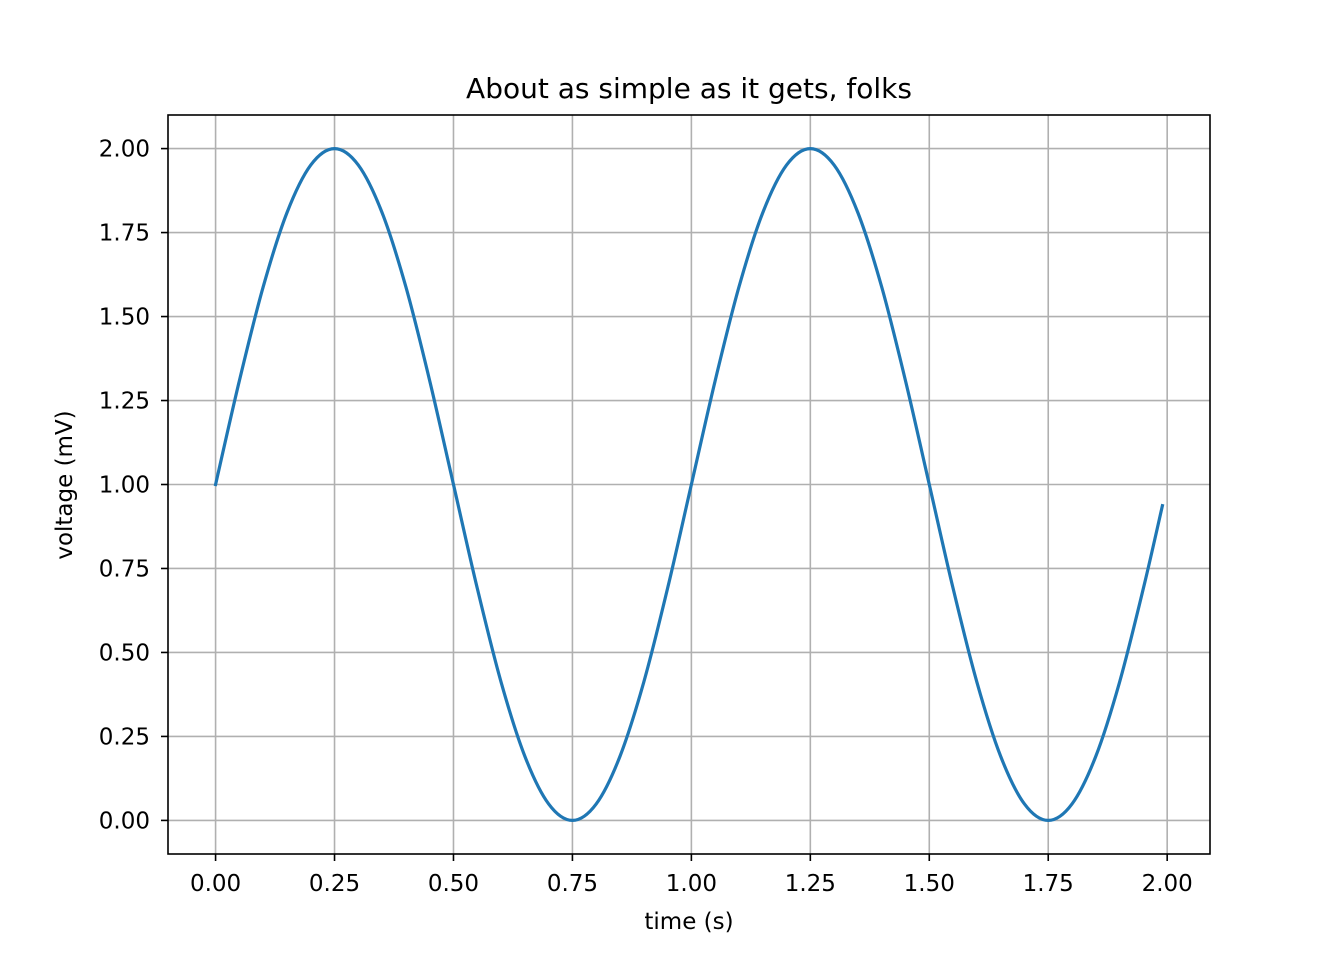  I want to click on x-tick-label: 1.25, so click(810, 884).